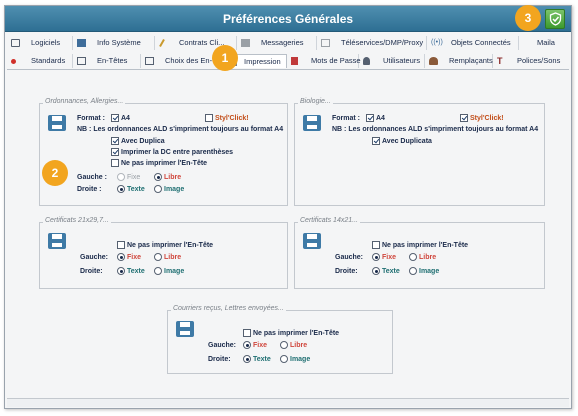 The image size is (578, 416). I want to click on tab-en-tetes: En-Têtes, so click(107, 61).